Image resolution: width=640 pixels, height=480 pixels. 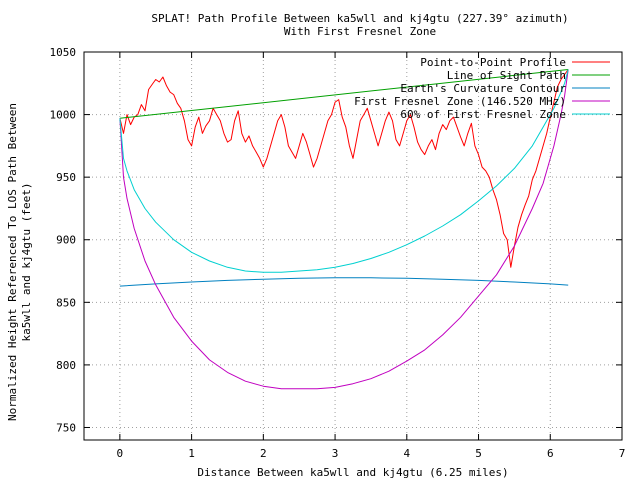 What do you see at coordinates (263, 453) in the screenshot?
I see `x-tick-label: 2` at bounding box center [263, 453].